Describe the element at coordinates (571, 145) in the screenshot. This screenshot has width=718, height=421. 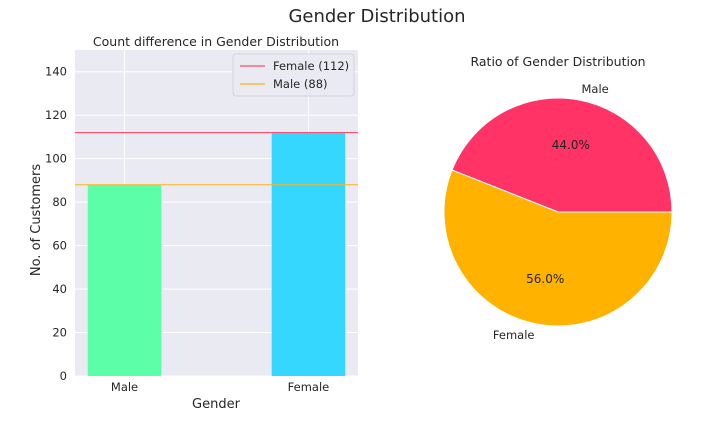
I see `pie-pct-label: 44.0%` at that location.